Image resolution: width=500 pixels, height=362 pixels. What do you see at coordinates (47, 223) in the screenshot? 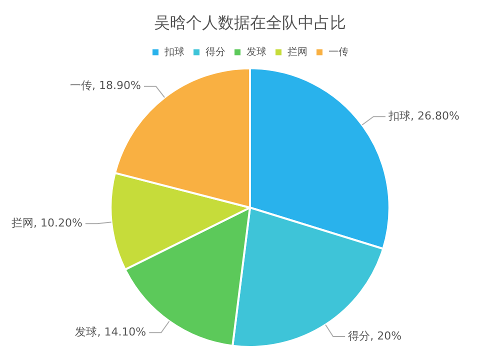
I see `data-label: 拦网, 10.20%` at bounding box center [47, 223].